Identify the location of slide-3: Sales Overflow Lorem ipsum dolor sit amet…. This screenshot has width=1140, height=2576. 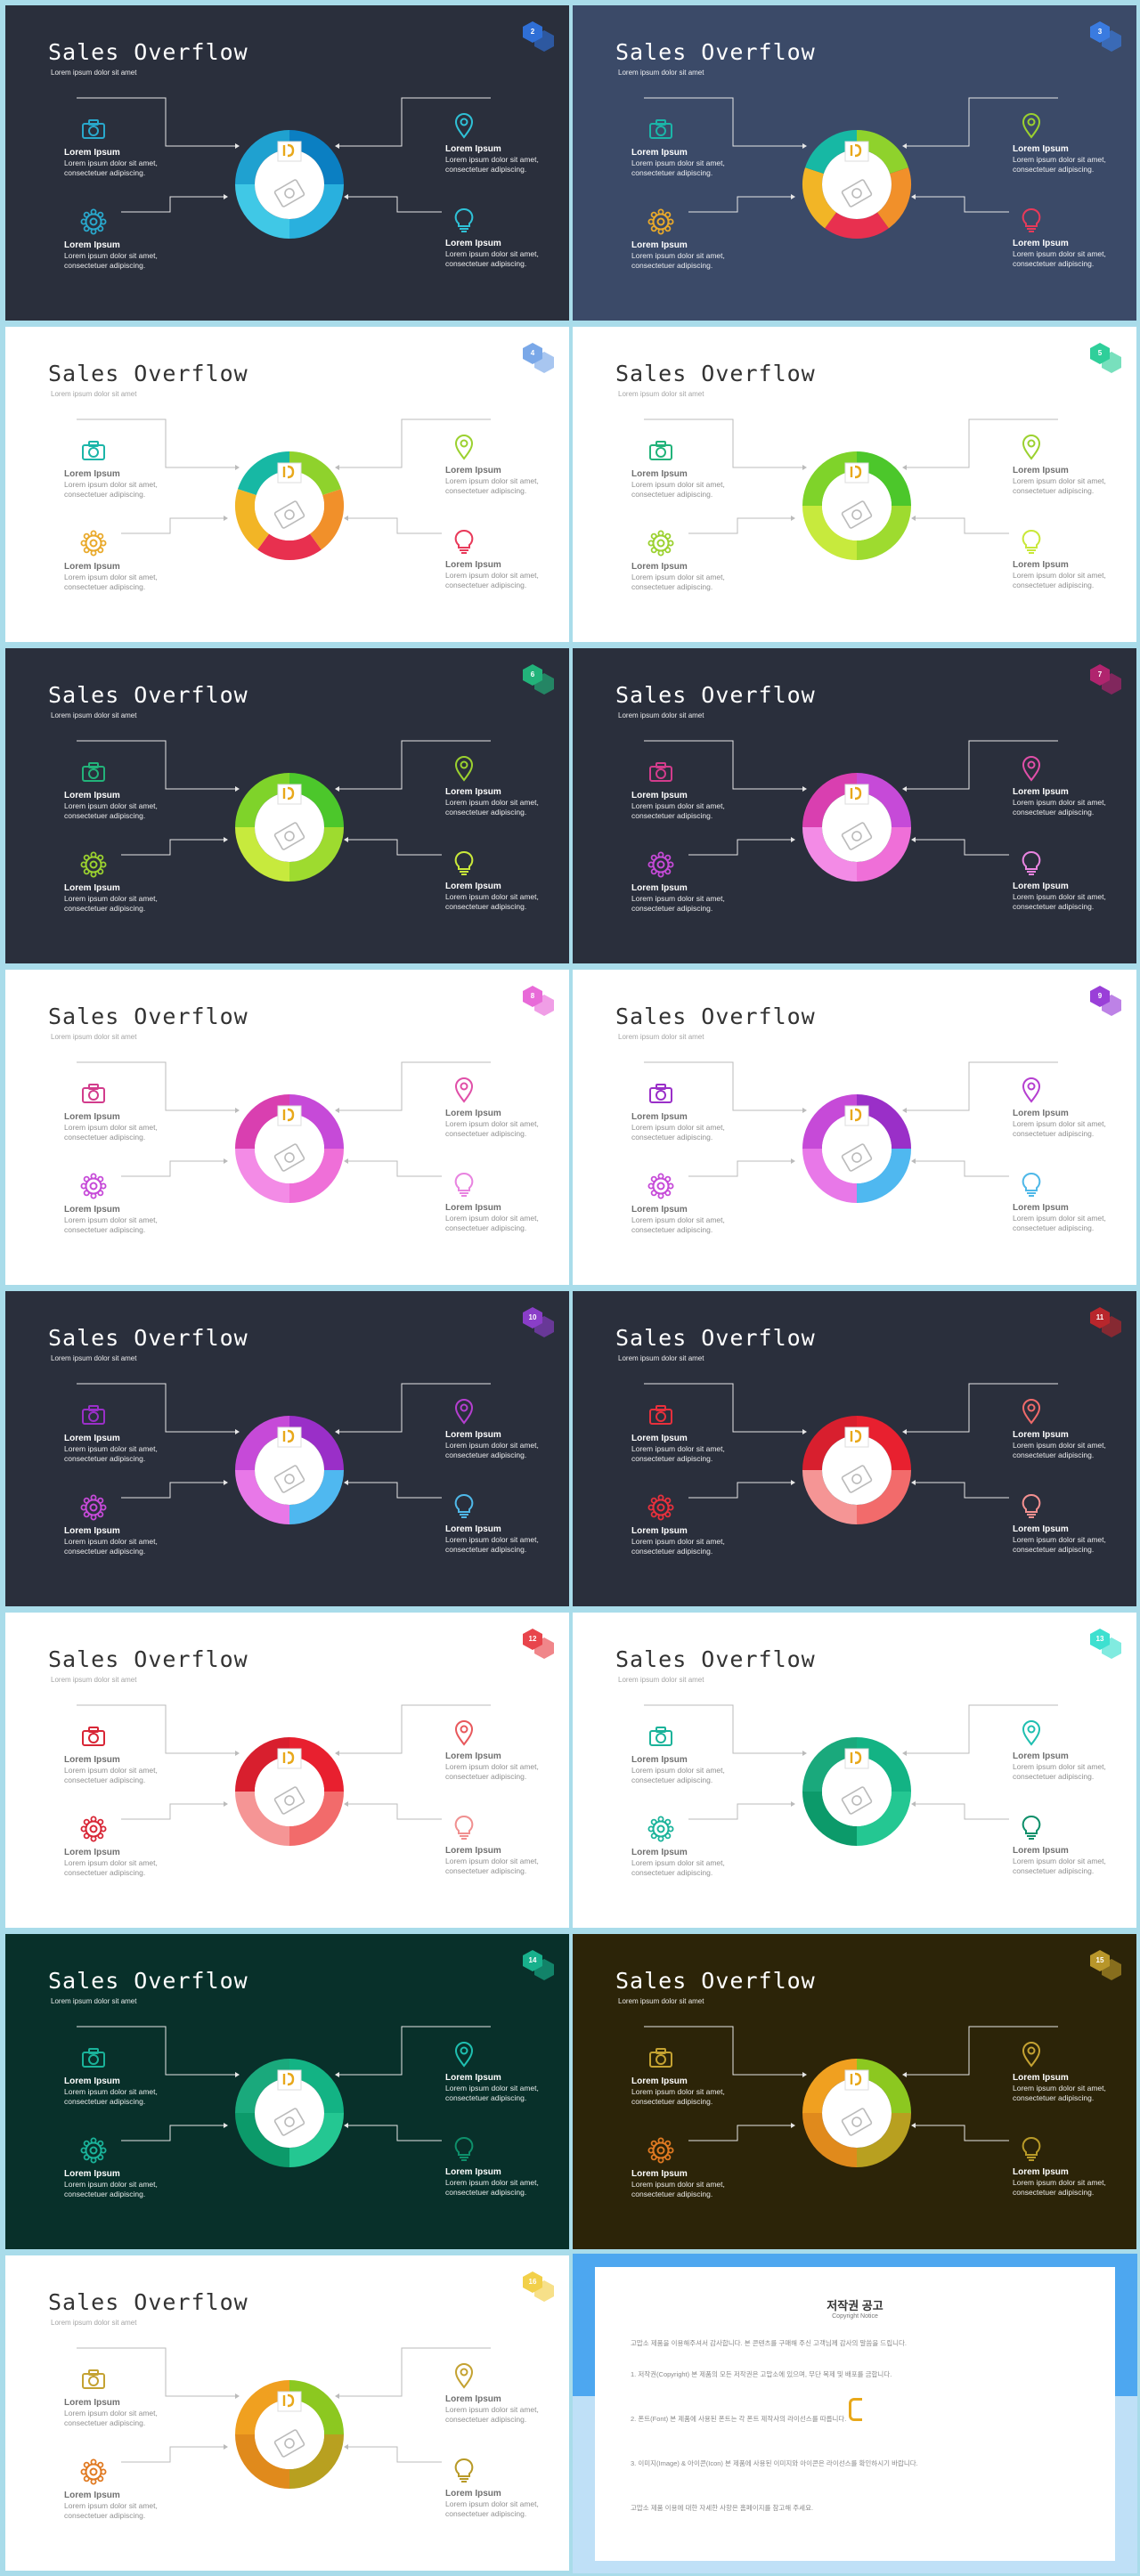
(854, 163).